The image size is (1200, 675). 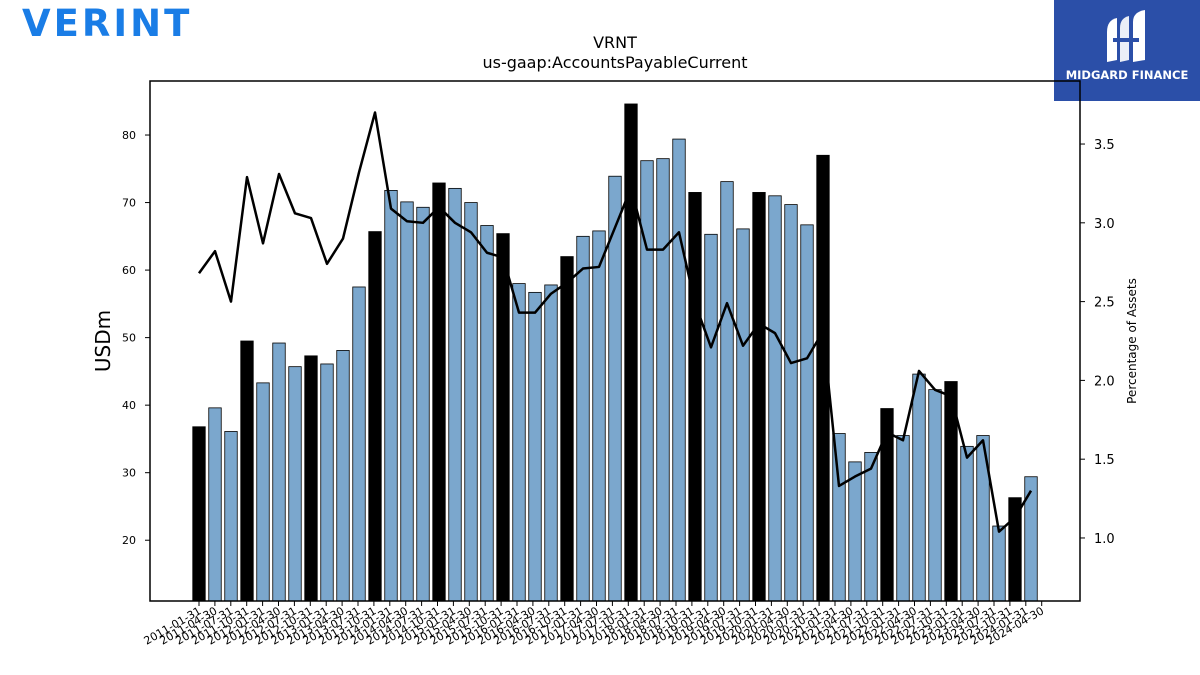 What do you see at coordinates (1104, 381) in the screenshot?
I see `y-tick-label-right: 2.0` at bounding box center [1104, 381].